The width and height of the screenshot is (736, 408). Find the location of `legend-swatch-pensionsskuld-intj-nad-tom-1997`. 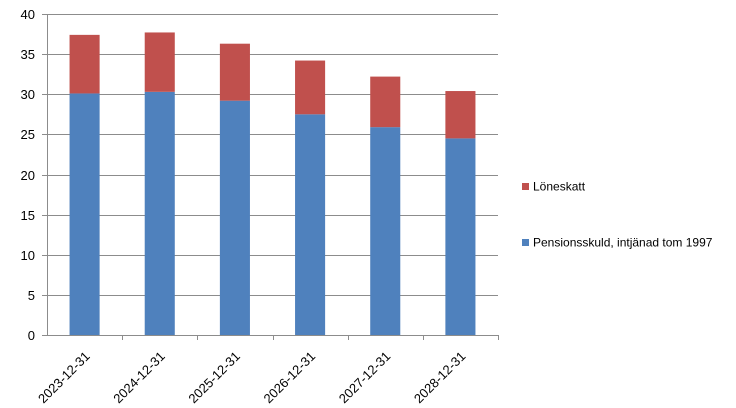

legend-swatch-pensionsskuld-intj-nad-tom-1997 is located at coordinates (525, 242).